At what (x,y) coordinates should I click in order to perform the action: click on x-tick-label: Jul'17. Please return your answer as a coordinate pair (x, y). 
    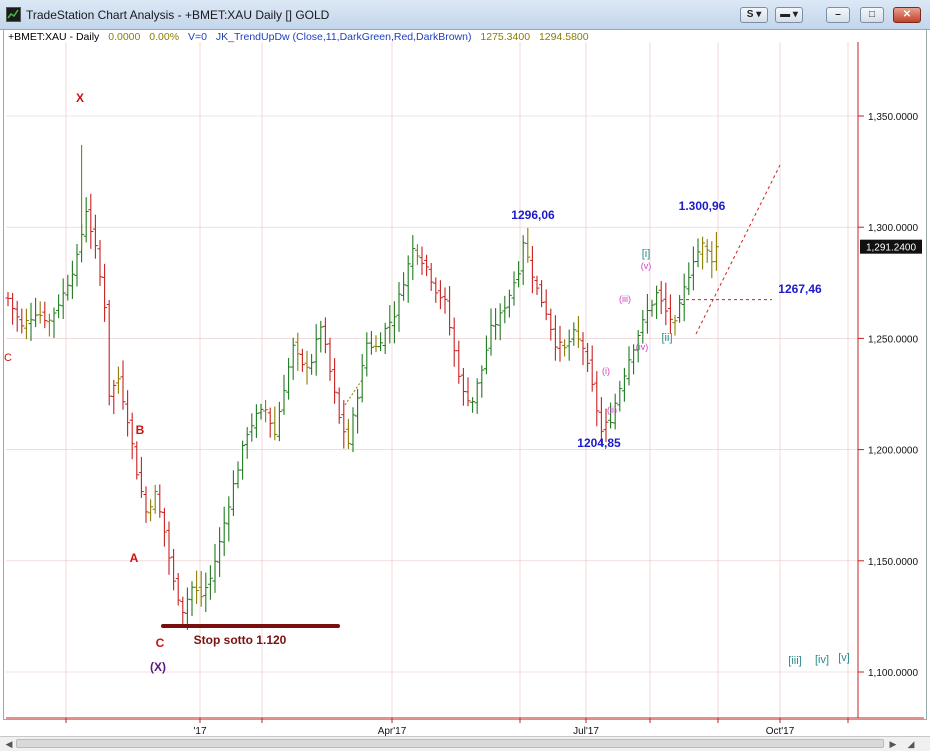
    Looking at the image, I should click on (586, 731).